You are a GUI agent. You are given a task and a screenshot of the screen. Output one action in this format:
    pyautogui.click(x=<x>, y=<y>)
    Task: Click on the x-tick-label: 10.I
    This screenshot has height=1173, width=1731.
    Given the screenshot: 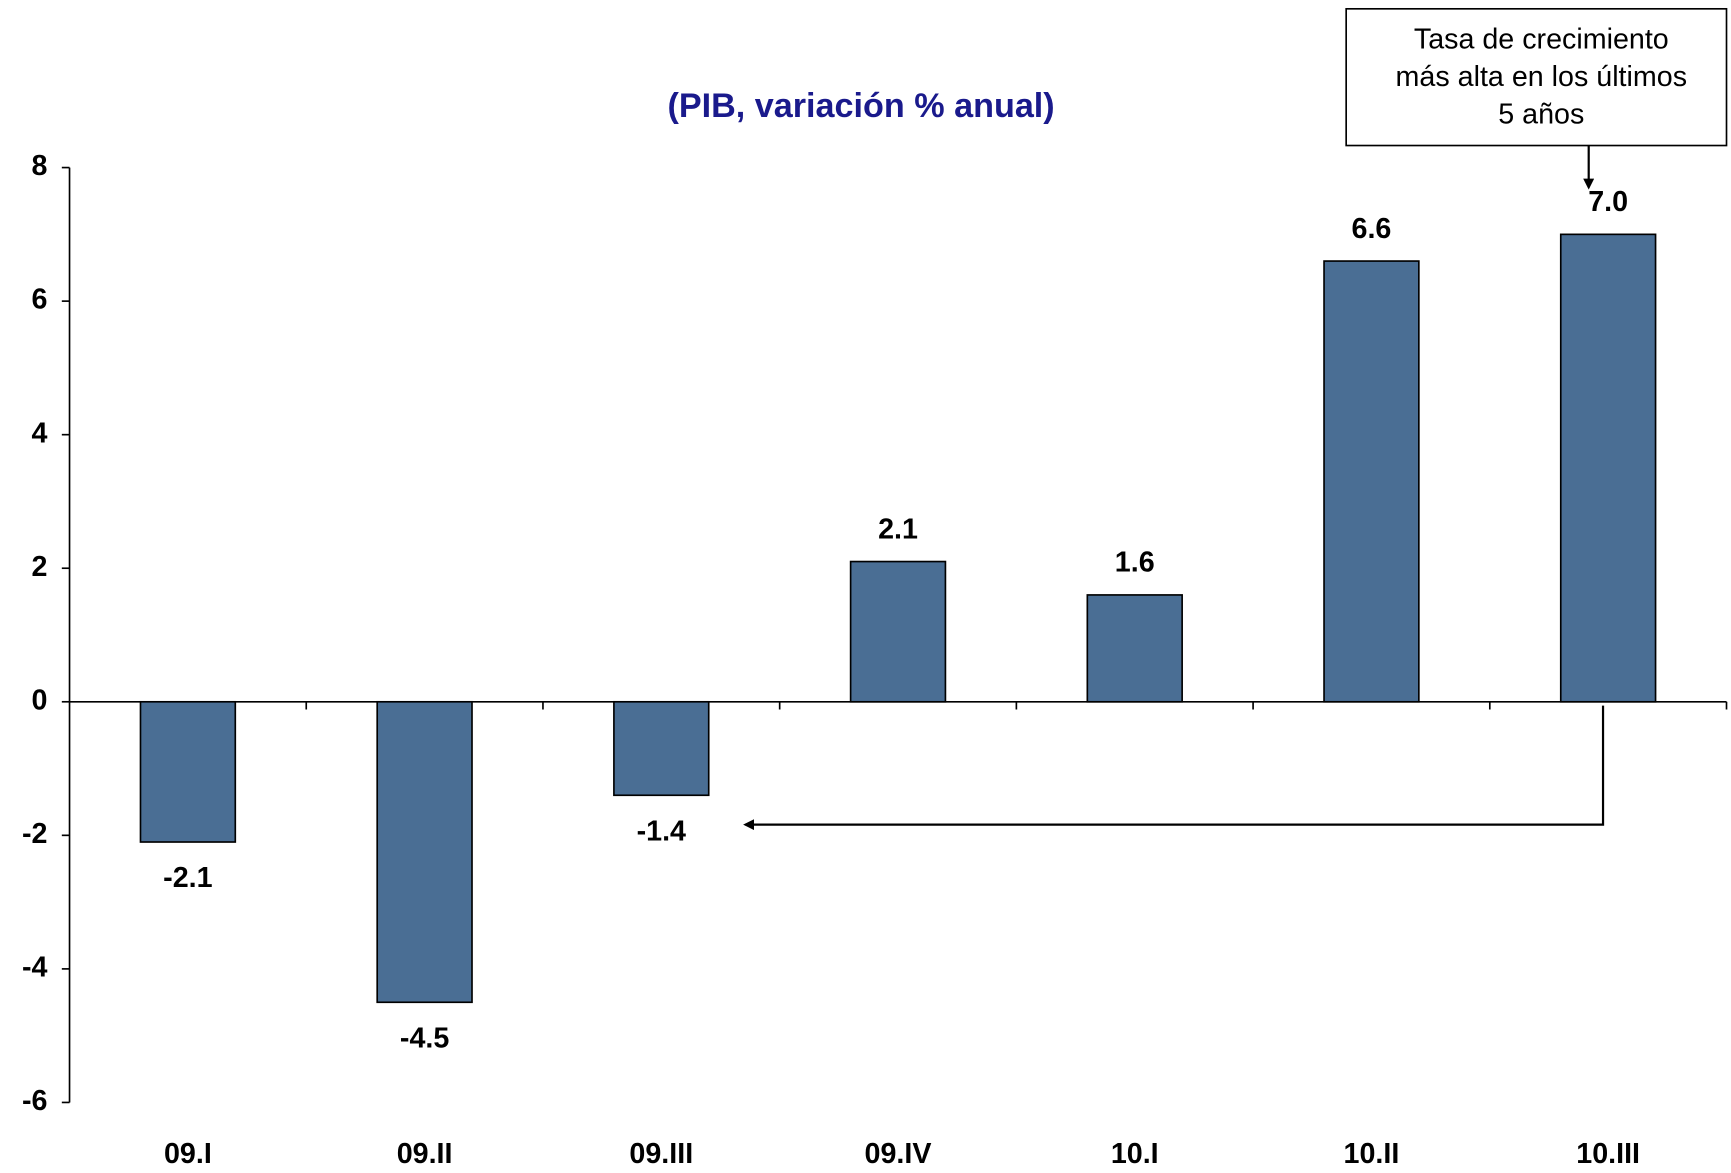 What is the action you would take?
    pyautogui.click(x=1135, y=1154)
    